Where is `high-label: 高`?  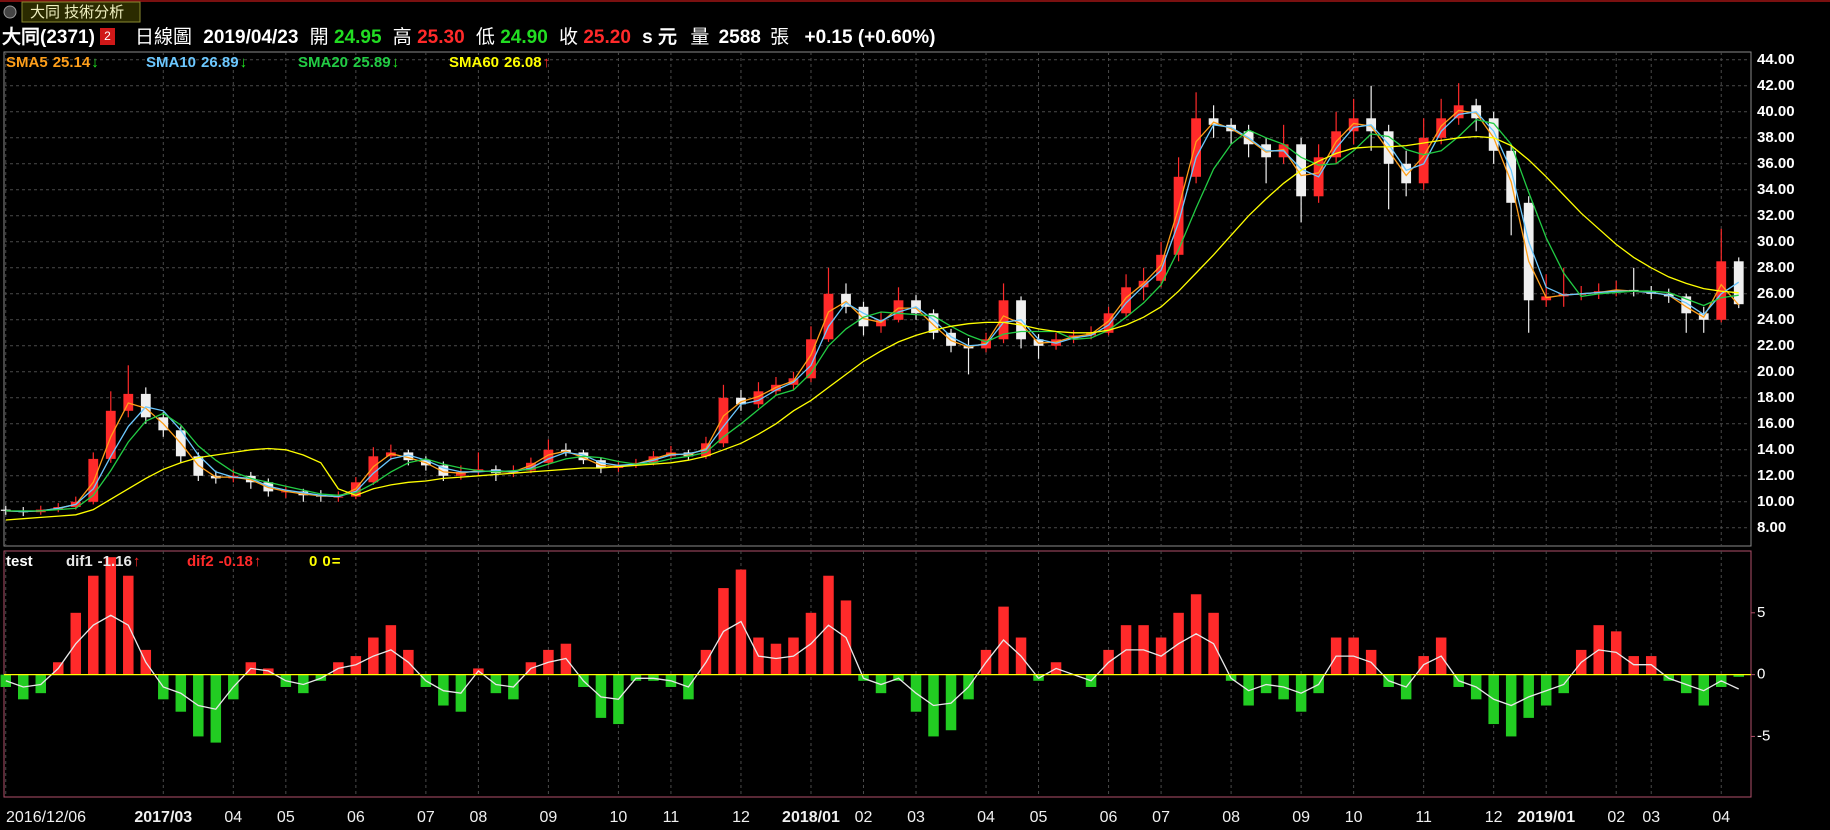
high-label: 高 is located at coordinates (402, 37).